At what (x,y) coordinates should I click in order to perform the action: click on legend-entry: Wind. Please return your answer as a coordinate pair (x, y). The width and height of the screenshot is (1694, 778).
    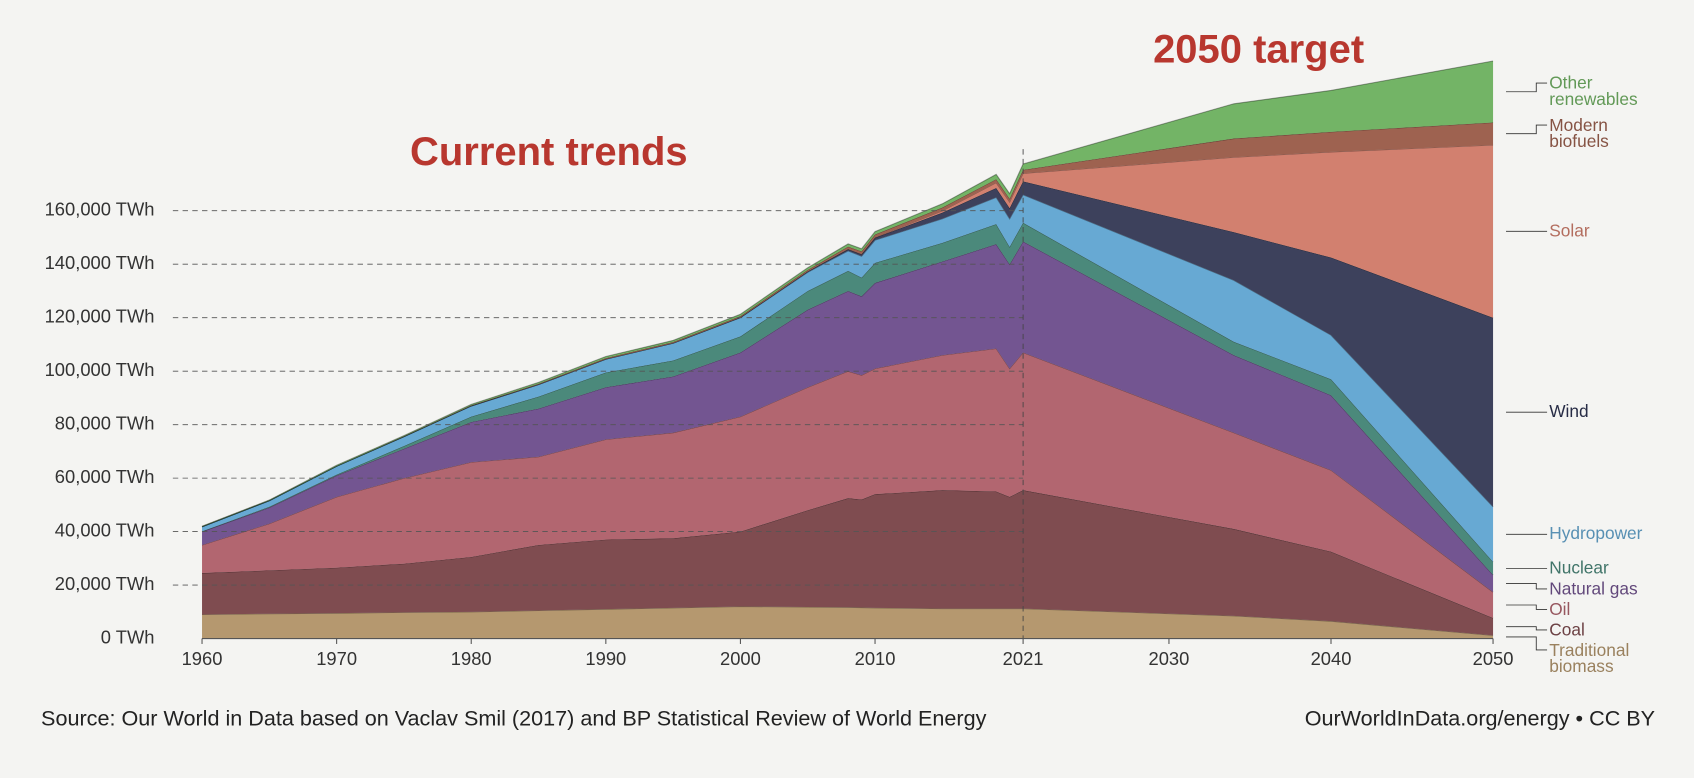
    Looking at the image, I should click on (1569, 412).